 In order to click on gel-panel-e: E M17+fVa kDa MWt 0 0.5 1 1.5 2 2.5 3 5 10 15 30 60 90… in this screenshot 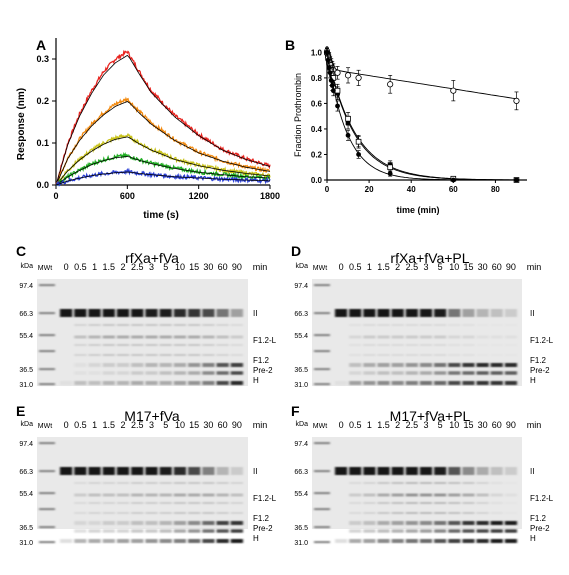, I will do `click(146, 475)`.